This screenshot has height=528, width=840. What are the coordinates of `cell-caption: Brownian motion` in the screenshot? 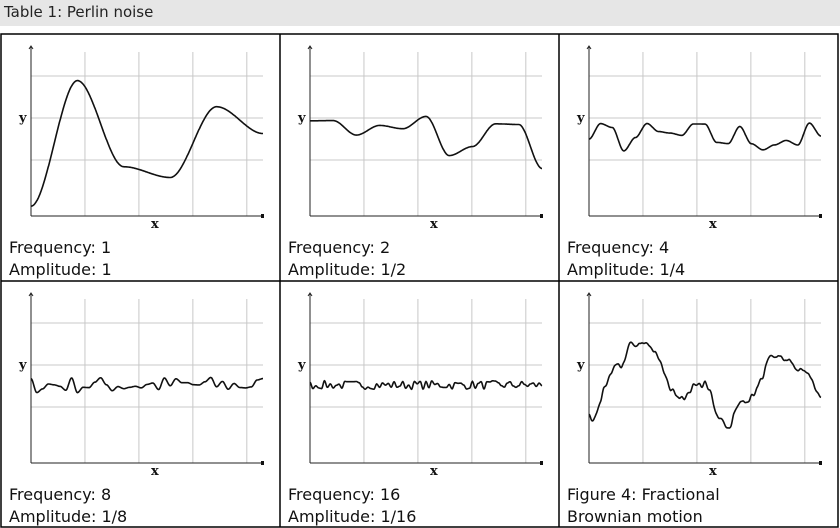 It's located at (635, 516).